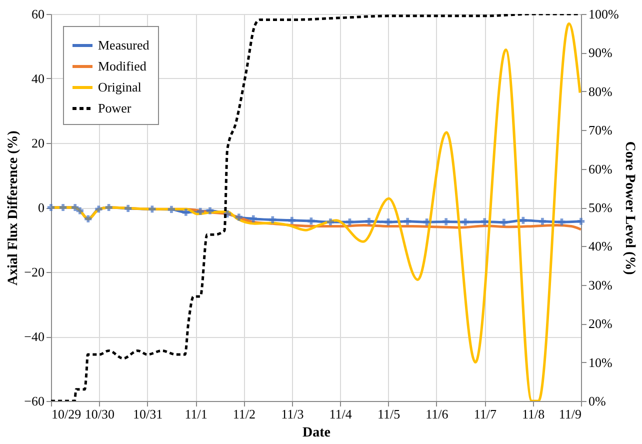 The image size is (642, 444). I want to click on y2-axis-title: Core Power Level (%), so click(629, 208).